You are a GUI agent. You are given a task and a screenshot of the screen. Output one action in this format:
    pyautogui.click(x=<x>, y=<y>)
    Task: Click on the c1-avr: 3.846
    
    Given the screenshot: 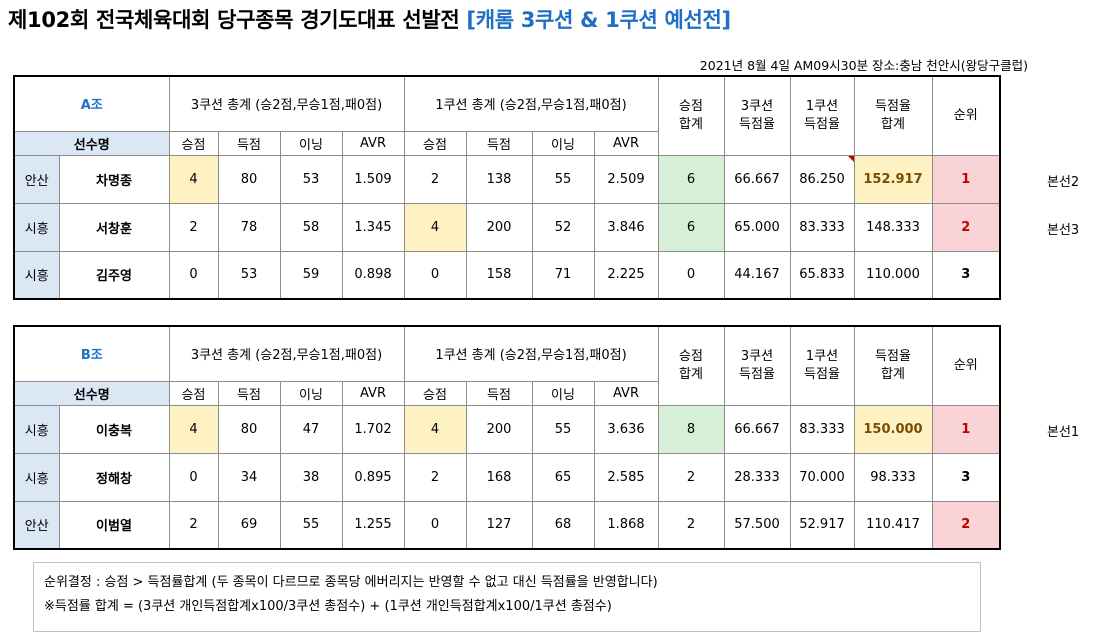 What is the action you would take?
    pyautogui.click(x=626, y=227)
    